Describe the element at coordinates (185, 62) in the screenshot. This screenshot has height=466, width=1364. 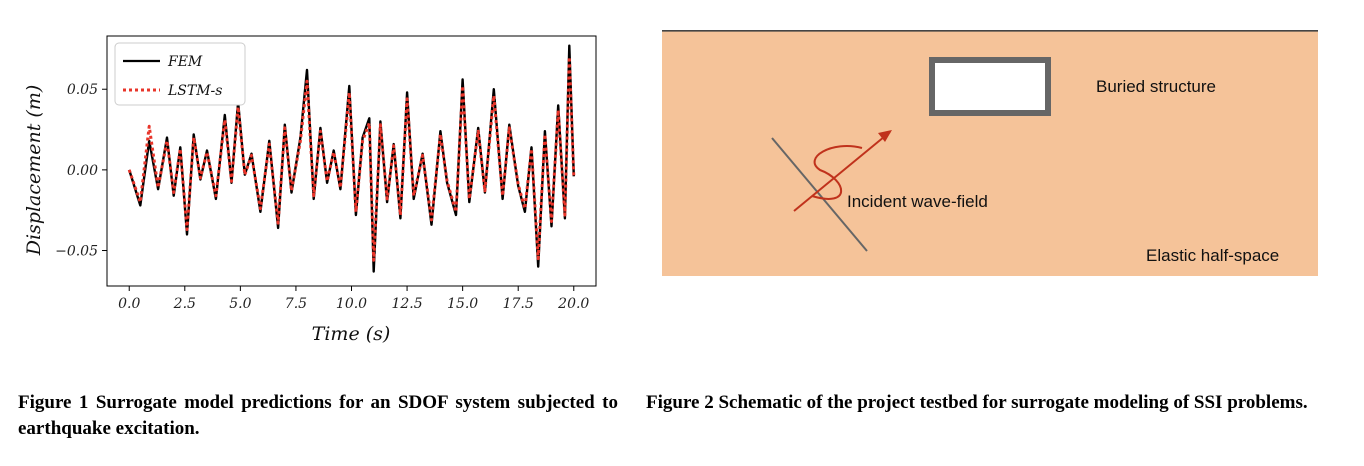
I see `legend-label-fem: FEM` at that location.